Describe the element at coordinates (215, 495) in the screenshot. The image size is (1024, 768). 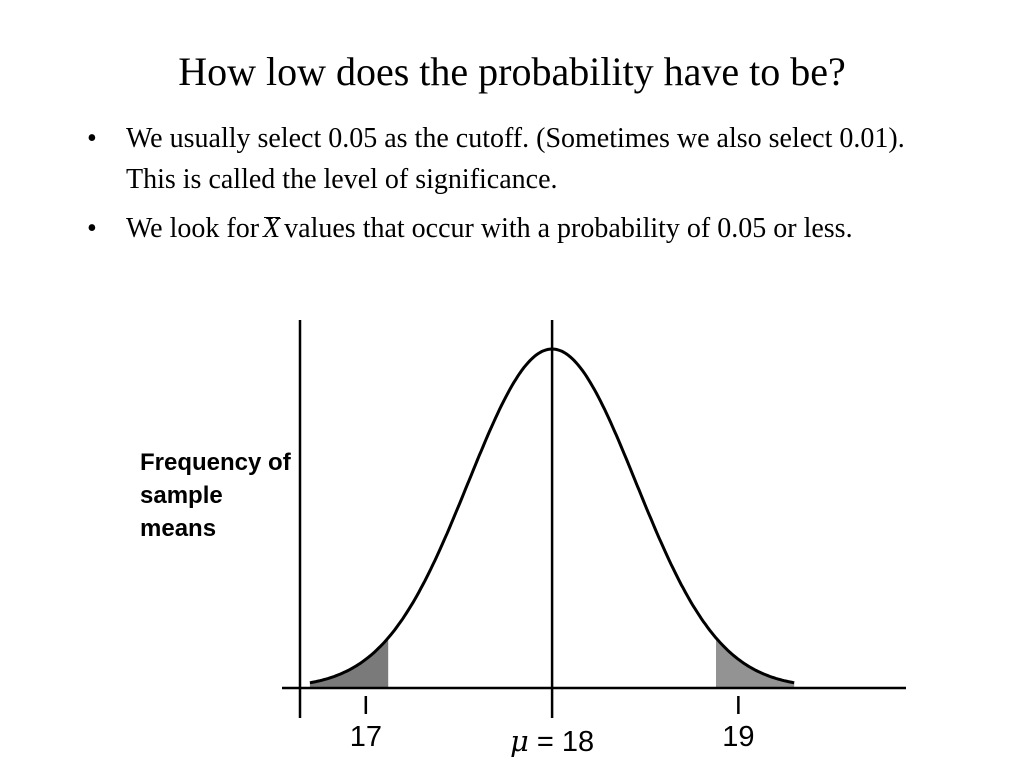
I see `y-axis-label: Frequency of sample means` at that location.